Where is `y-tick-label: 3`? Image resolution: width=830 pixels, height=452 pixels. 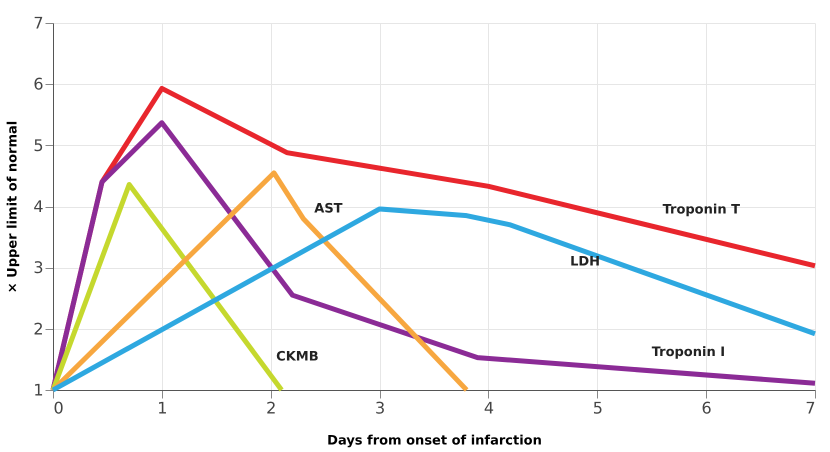
y-tick-label: 3 is located at coordinates (38, 268).